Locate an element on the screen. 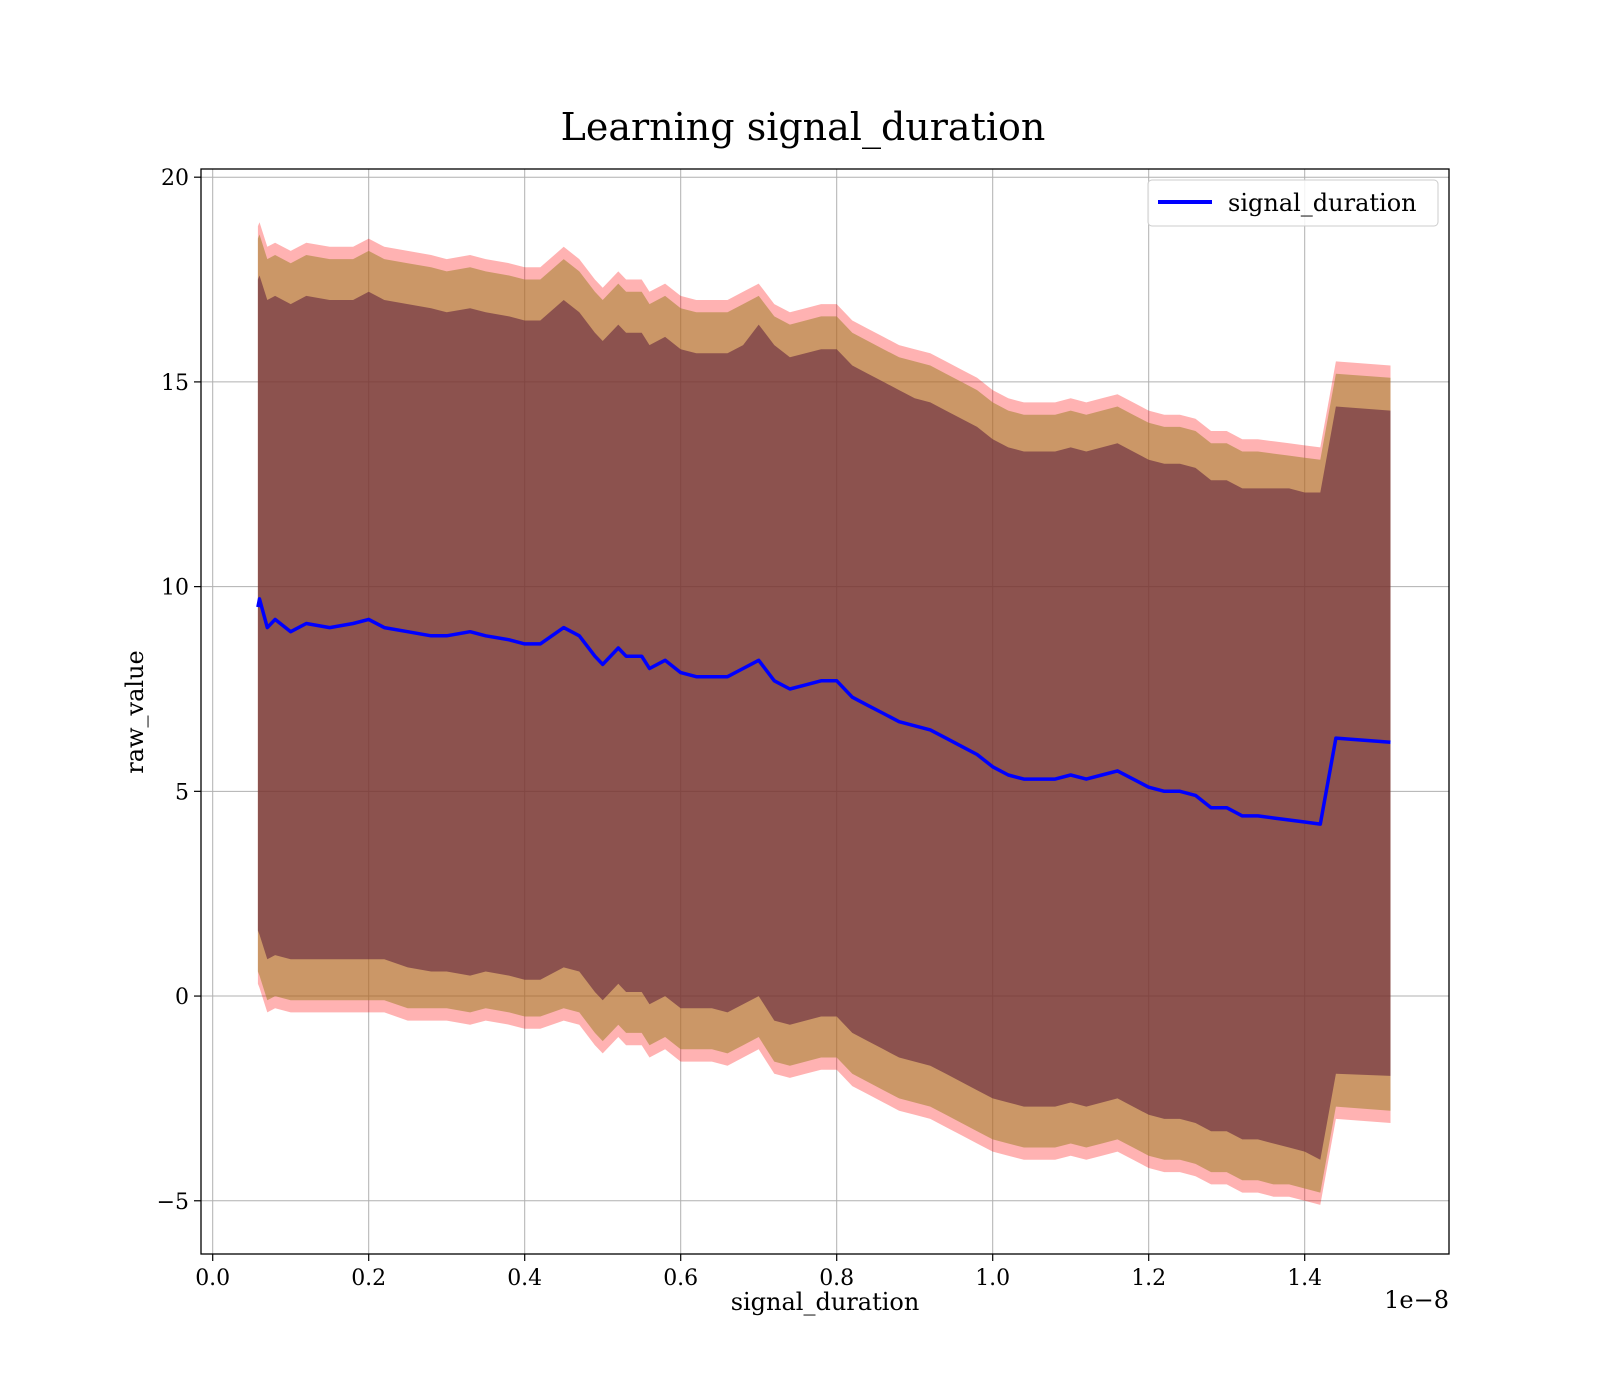  x-tick-label: 1.0 is located at coordinates (992, 1278).